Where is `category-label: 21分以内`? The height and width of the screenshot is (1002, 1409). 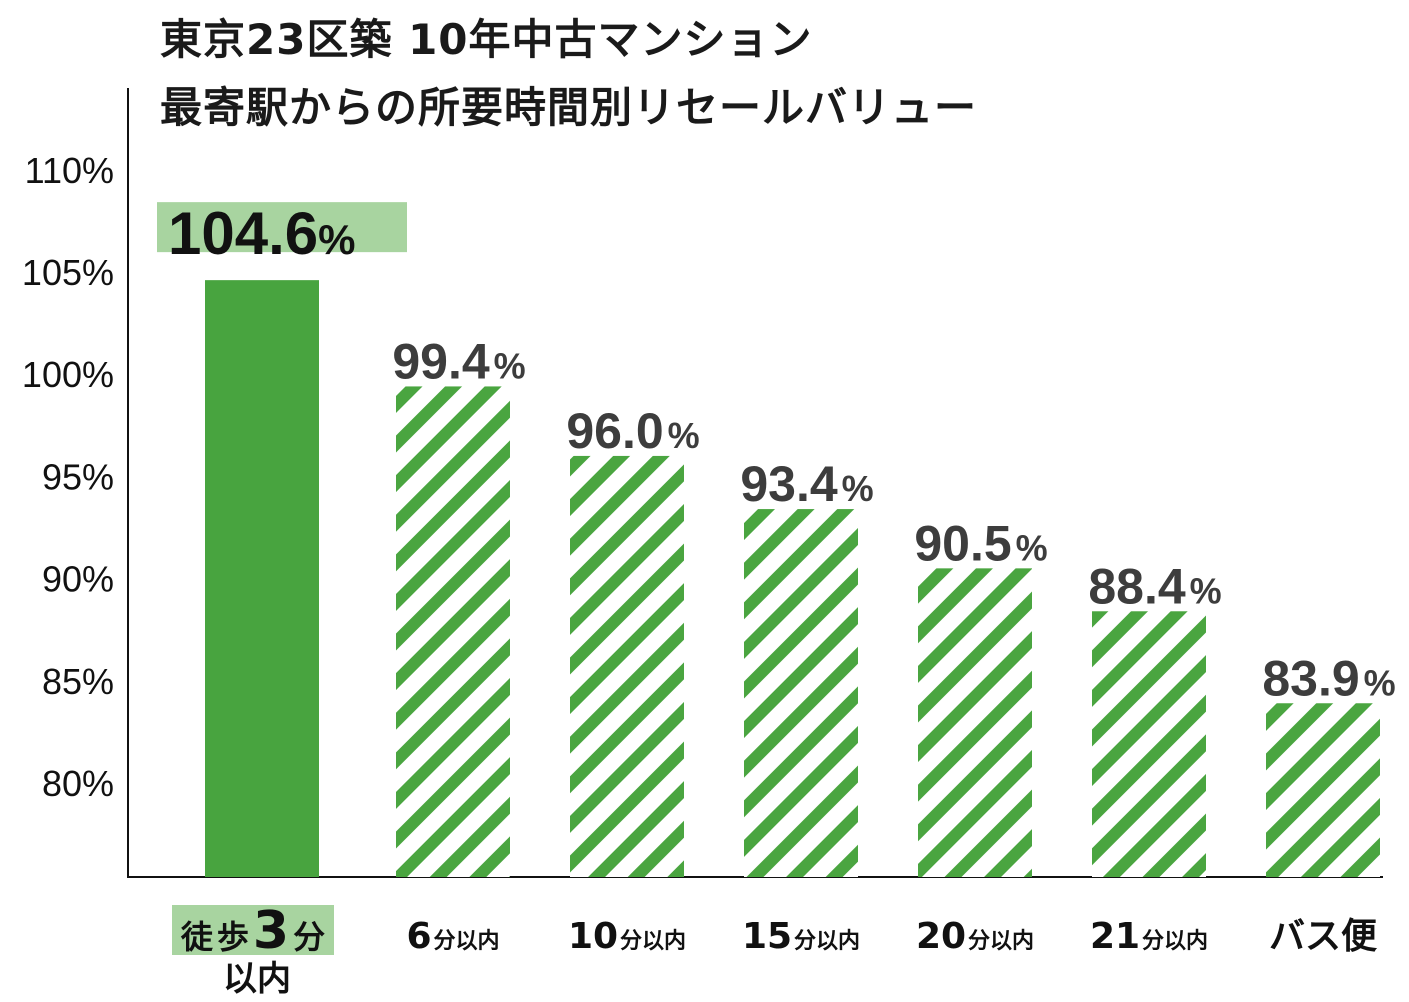 category-label: 21分以内 is located at coordinates (1149, 936).